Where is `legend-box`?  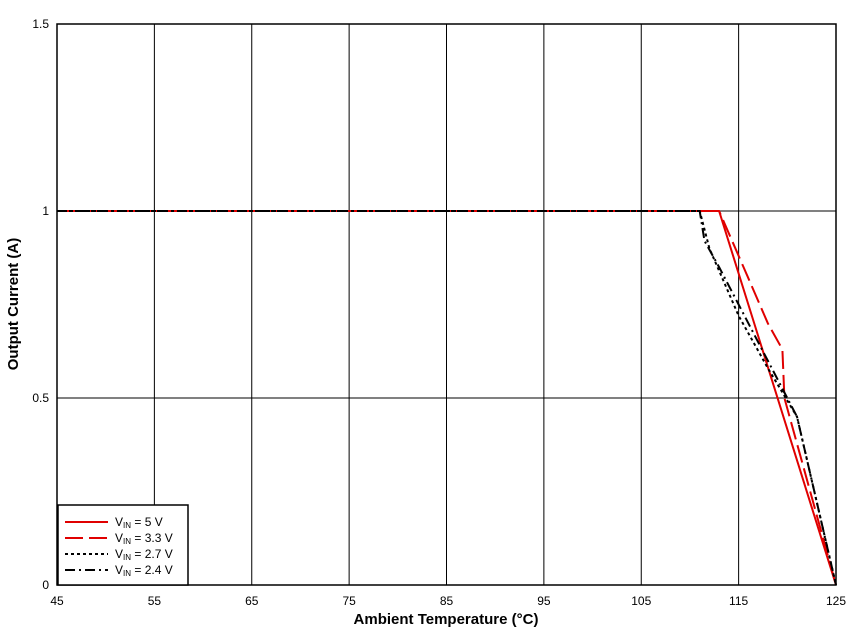
legend-box is located at coordinates (123, 545).